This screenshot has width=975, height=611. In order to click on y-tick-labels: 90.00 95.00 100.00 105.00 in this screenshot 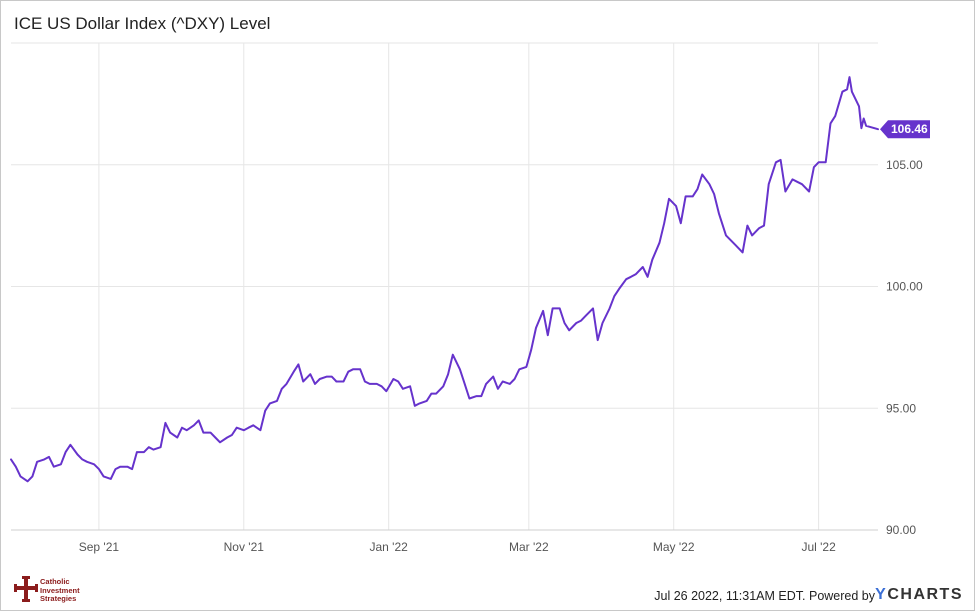, I will do `click(904, 347)`.